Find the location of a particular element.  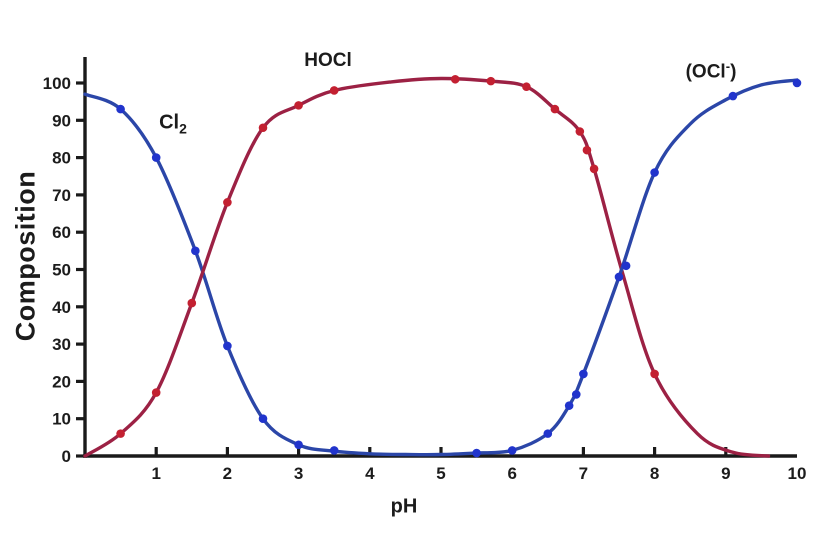

cl2-label-subscript: 2 is located at coordinates (183, 128).